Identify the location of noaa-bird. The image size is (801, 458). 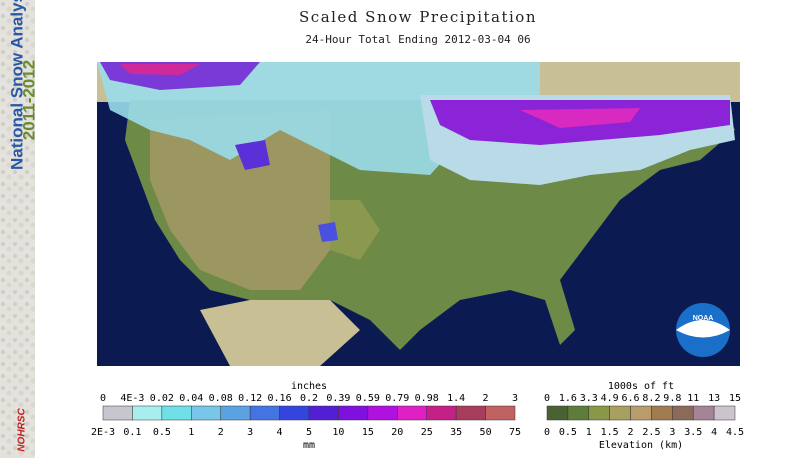
(703, 329).